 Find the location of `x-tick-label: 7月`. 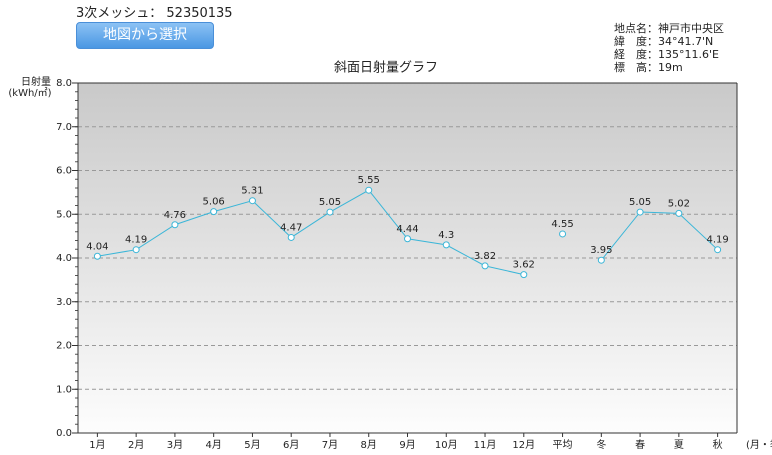

x-tick-label: 7月 is located at coordinates (330, 445).